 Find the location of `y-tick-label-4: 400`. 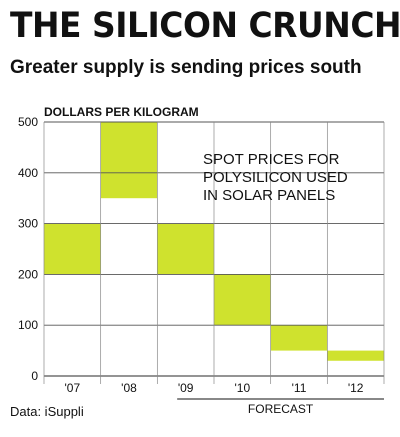

y-tick-label-4: 400 is located at coordinates (28, 173).